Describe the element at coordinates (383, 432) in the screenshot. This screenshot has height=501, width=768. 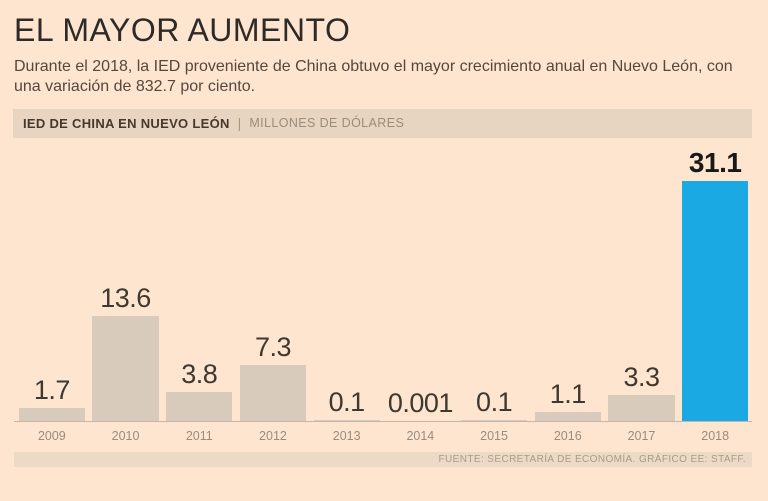
I see `x-axis-labels: 2009 2010 2011 2012 2013 2014 2015 2016 2017 2018` at that location.